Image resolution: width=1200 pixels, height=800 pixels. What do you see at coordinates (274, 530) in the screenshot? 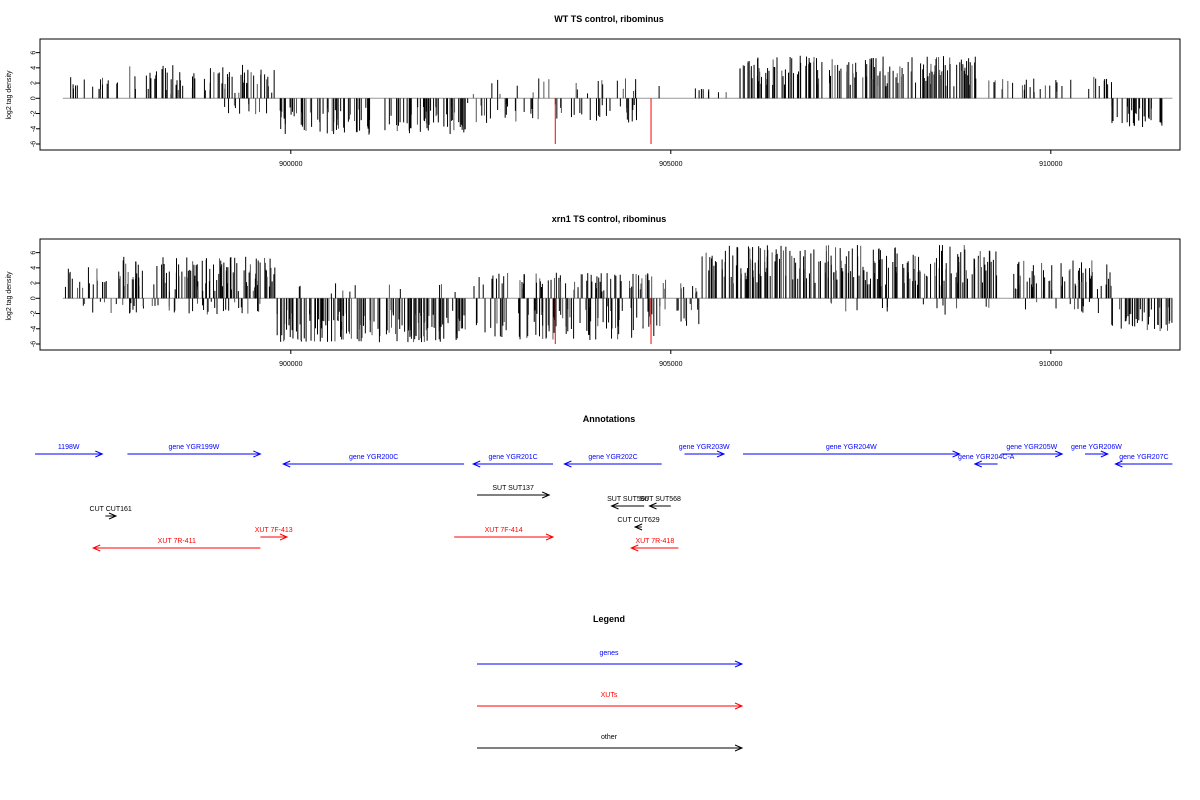
I see `annotation-label: XUT 7F-413` at bounding box center [274, 530].